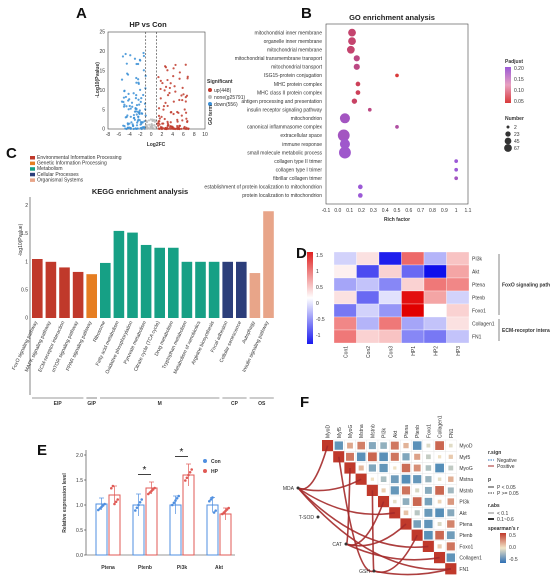  Describe the element at coordinates (385, 432) in the screenshot. I see `corr-col-label: PI3k` at that location.